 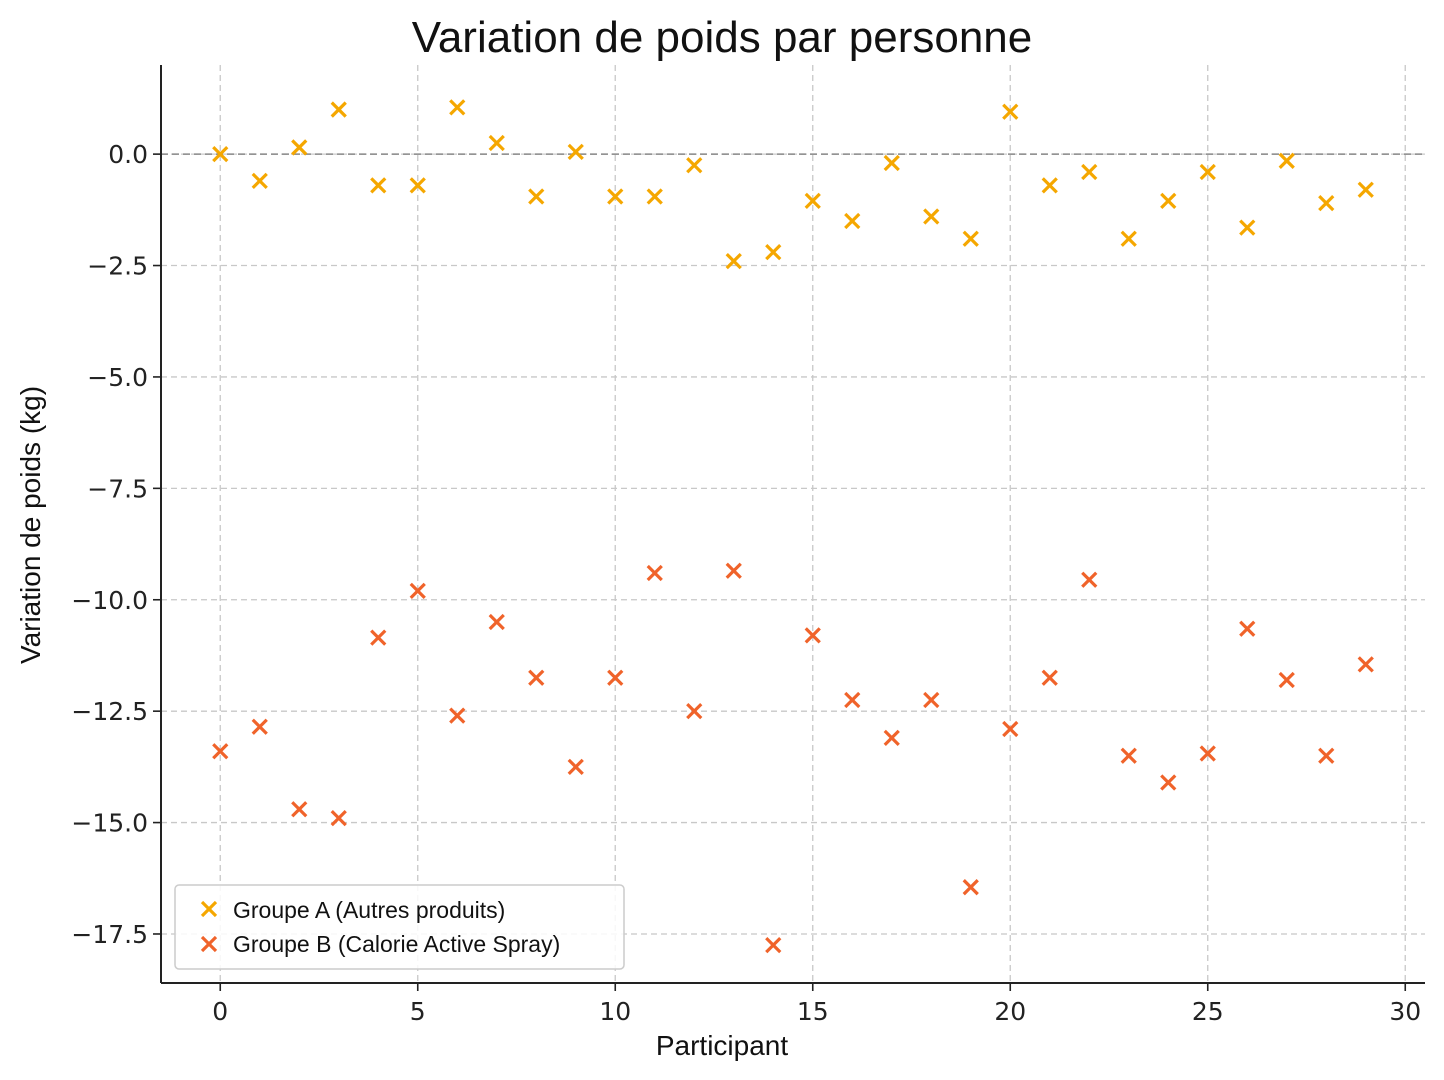 What do you see at coordinates (220, 1011) in the screenshot?
I see `x-tick-label: 0` at bounding box center [220, 1011].